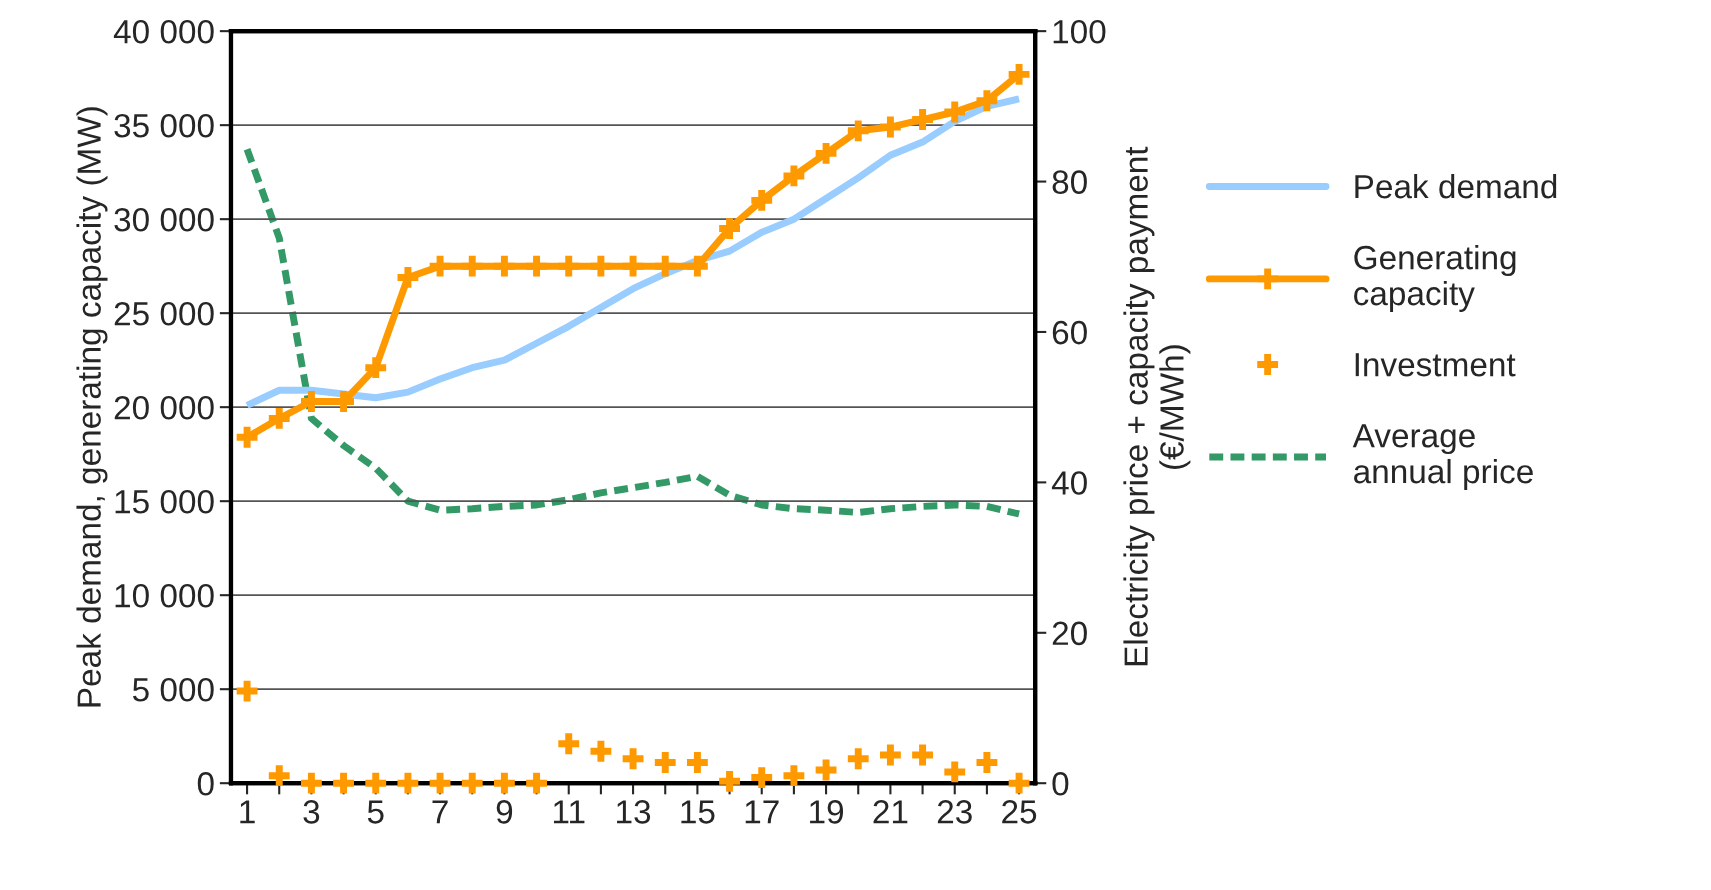  I want to click on y-tick-label: 25 000, so click(164, 313).